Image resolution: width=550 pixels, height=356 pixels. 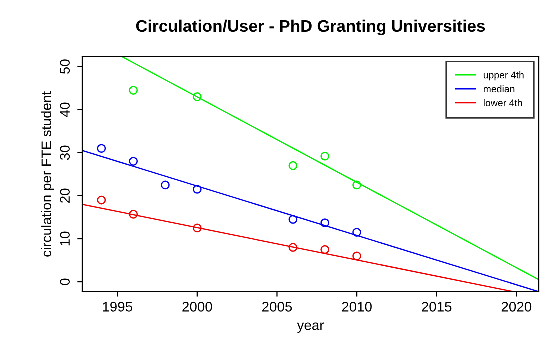 What do you see at coordinates (65, 195) in the screenshot?
I see `y-tick-label: 20` at bounding box center [65, 195].